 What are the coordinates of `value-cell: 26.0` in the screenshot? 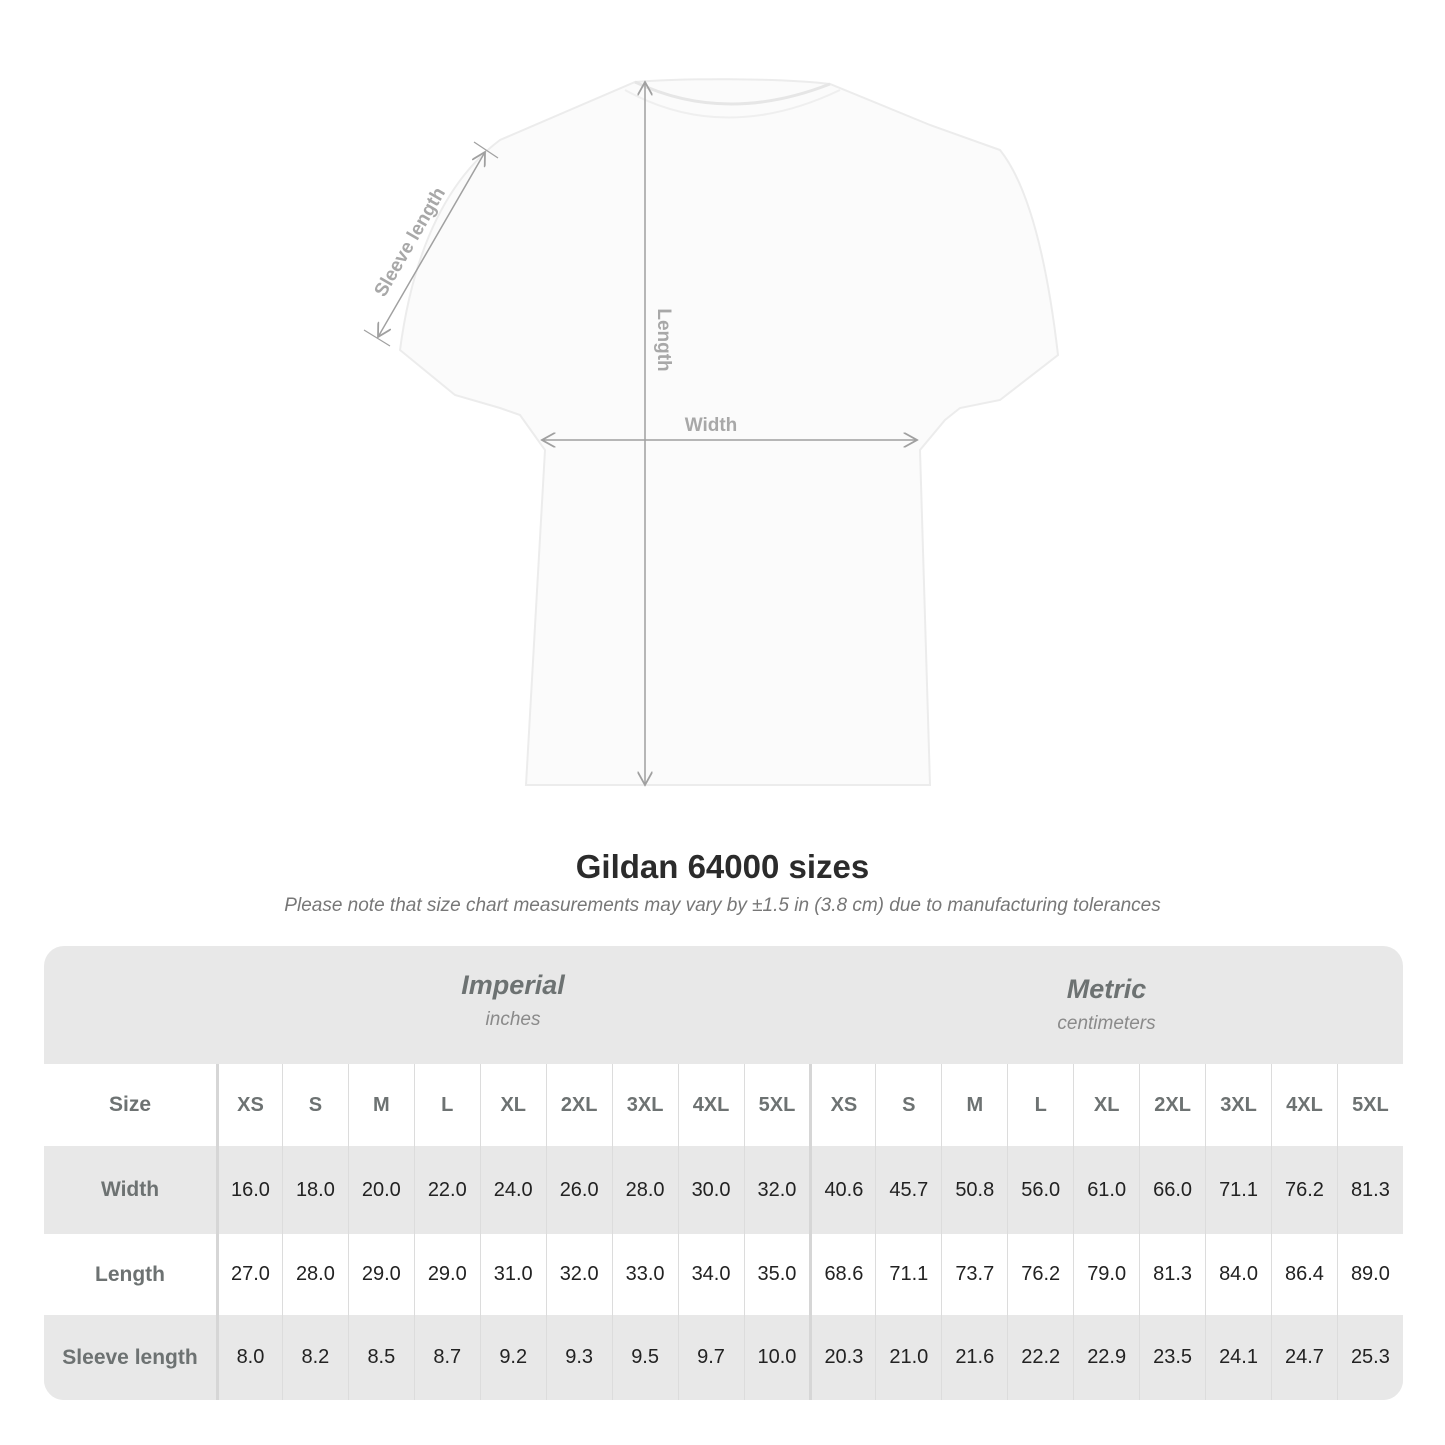 It's located at (578, 1190).